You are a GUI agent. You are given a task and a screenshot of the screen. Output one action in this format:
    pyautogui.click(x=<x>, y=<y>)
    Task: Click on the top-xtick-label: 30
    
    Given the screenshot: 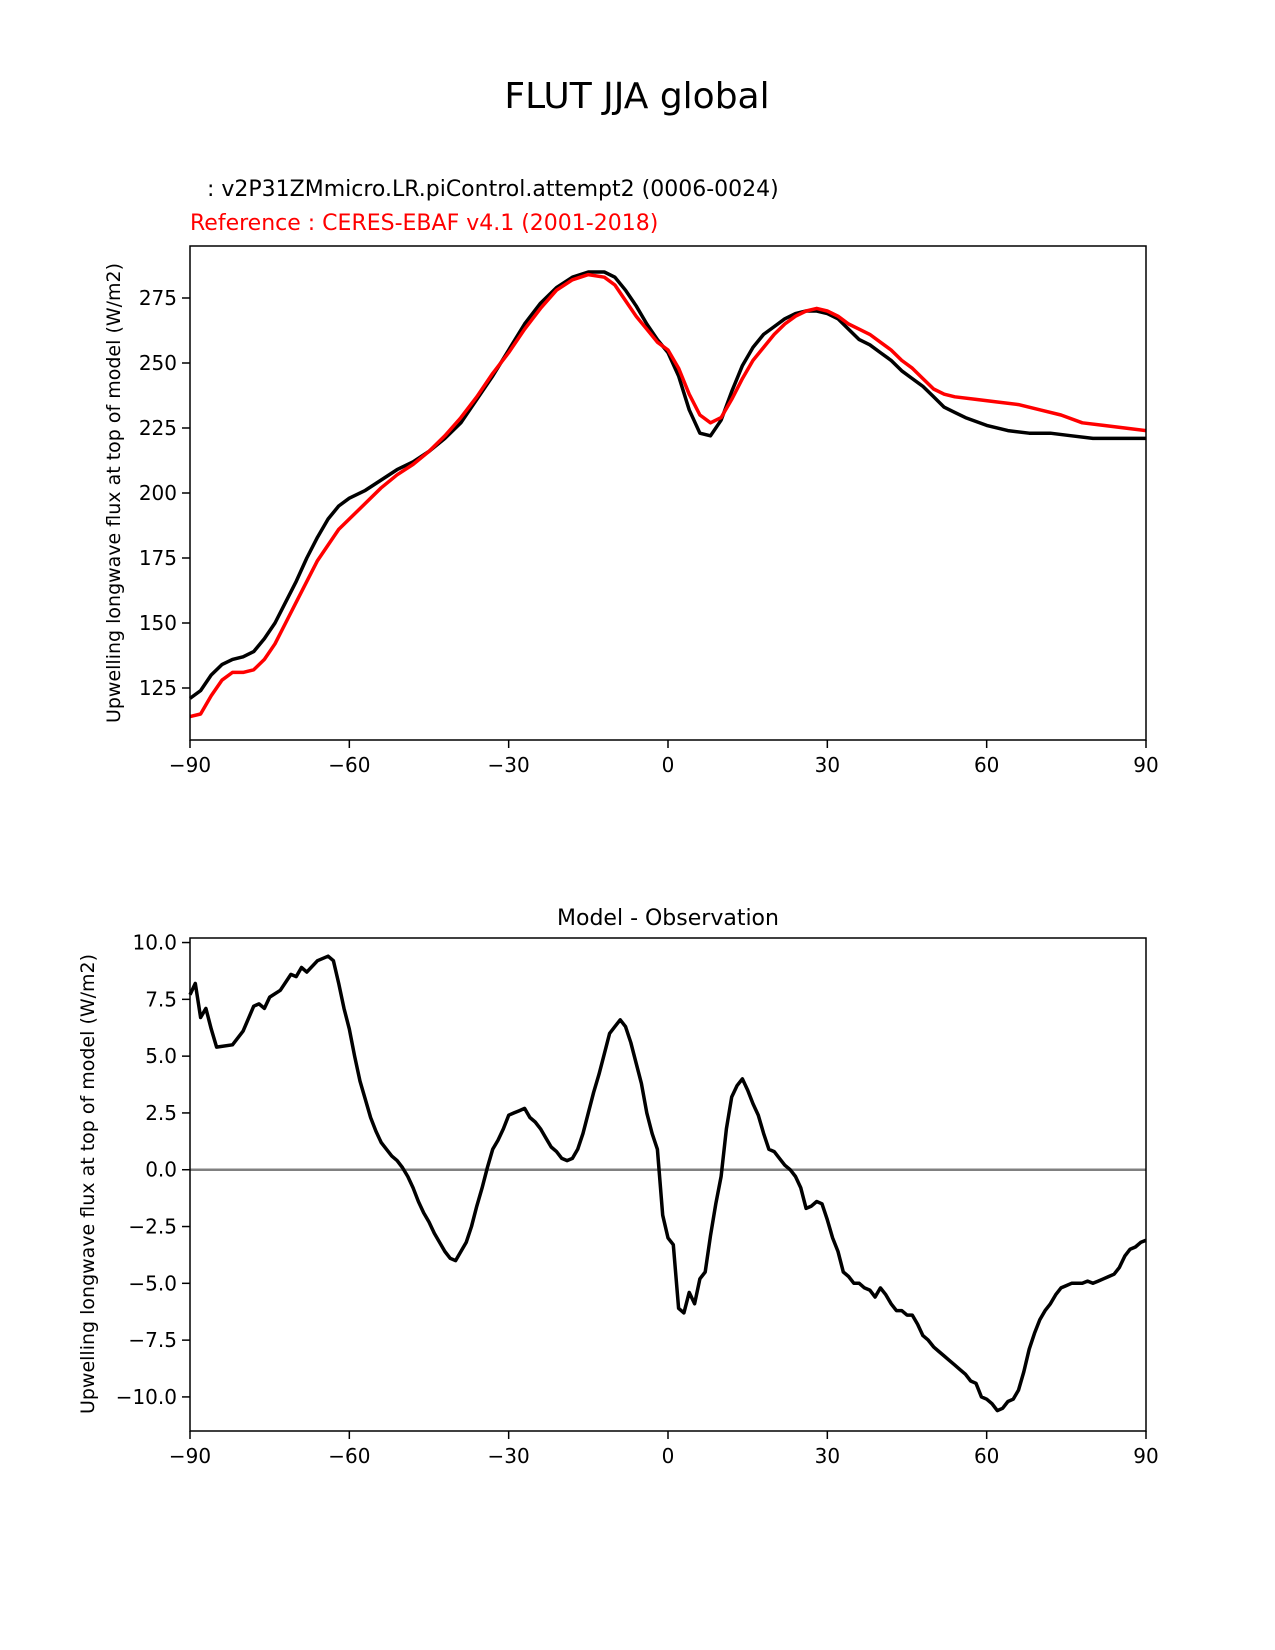 What is the action you would take?
    pyautogui.click(x=827, y=765)
    